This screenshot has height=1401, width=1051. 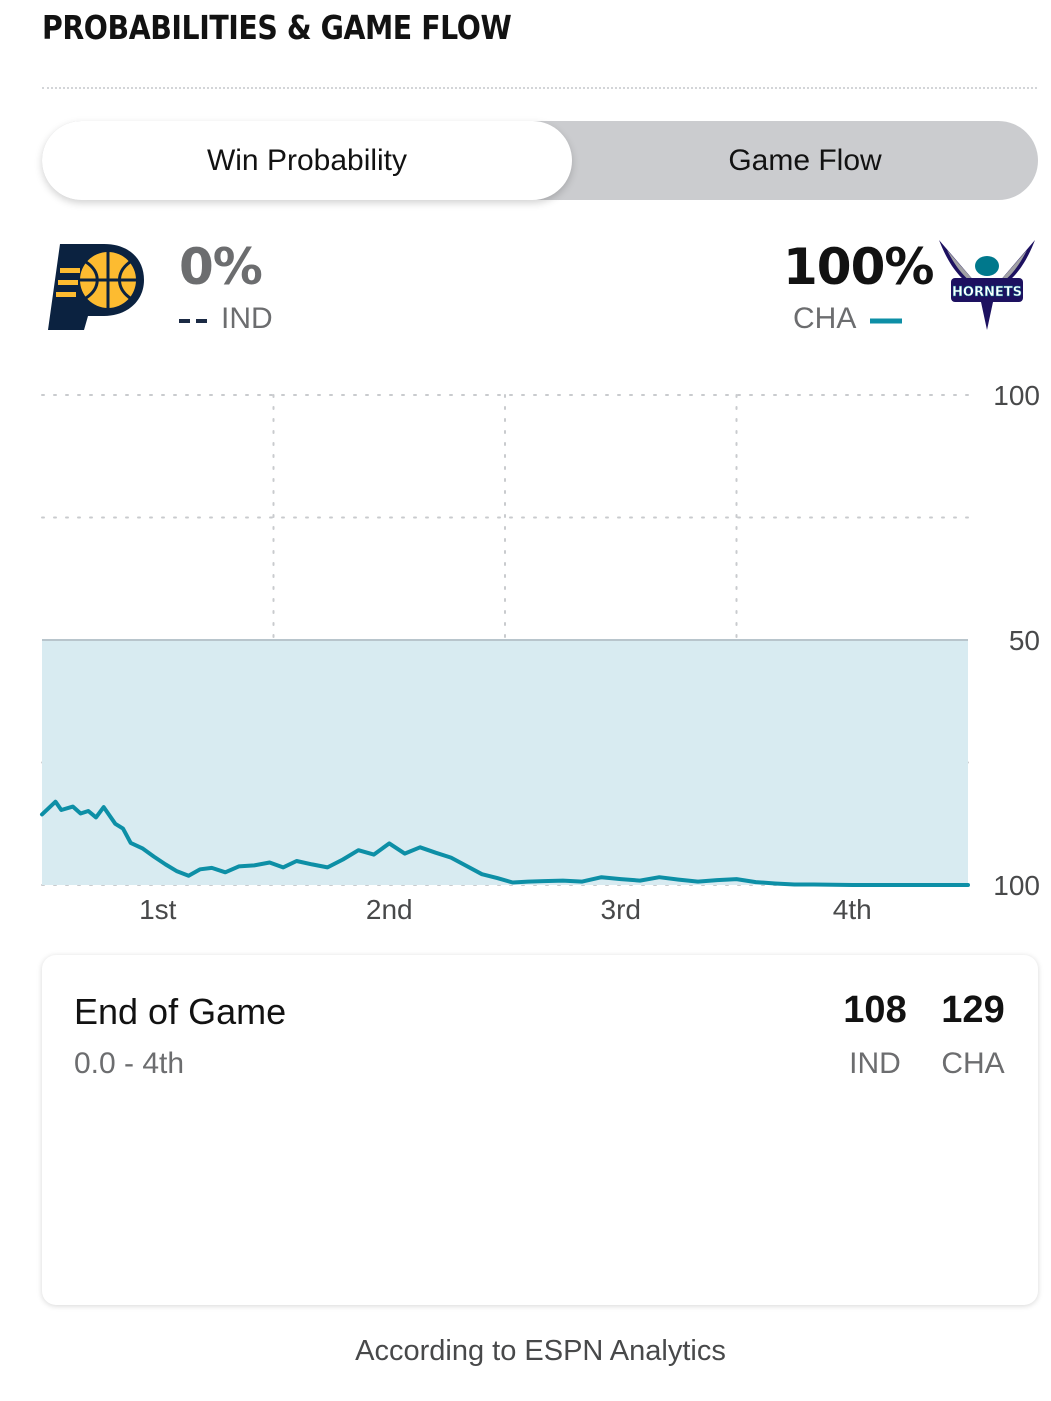 I want to click on title-divider, so click(x=539, y=88).